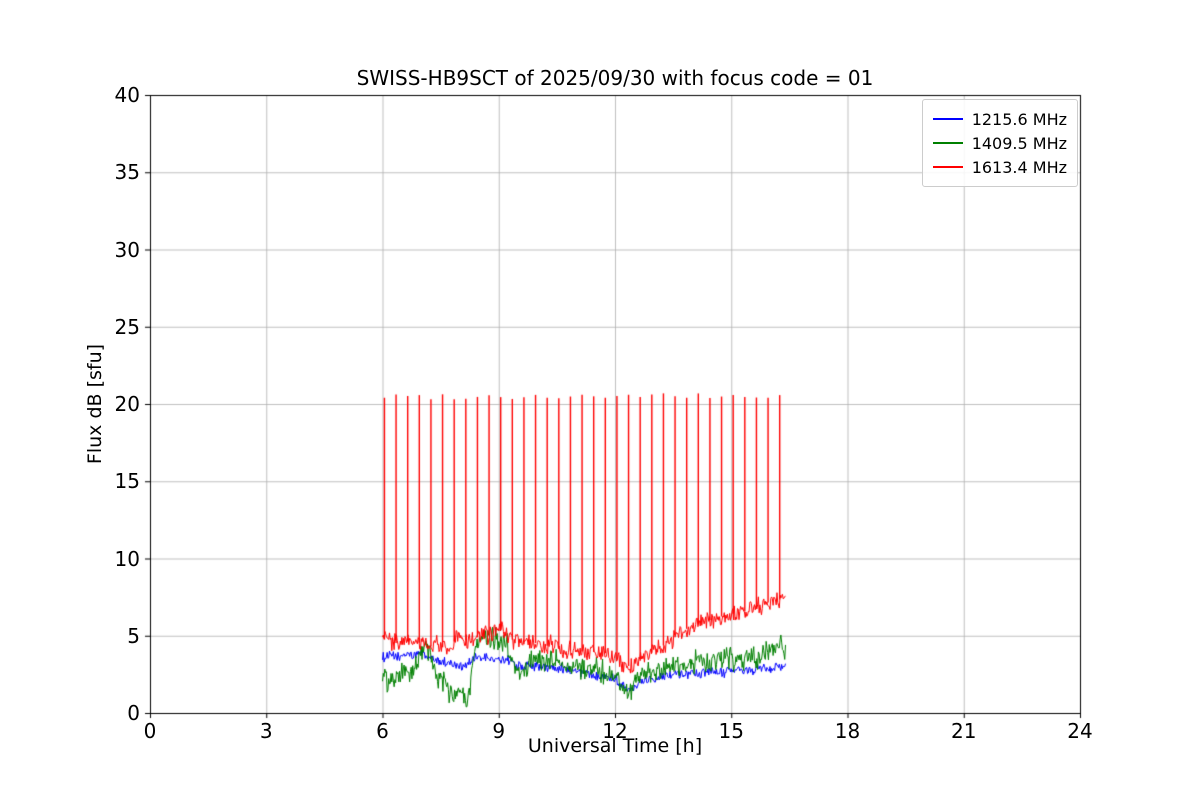  What do you see at coordinates (615, 731) in the screenshot?
I see `x-tick-label: 12` at bounding box center [615, 731].